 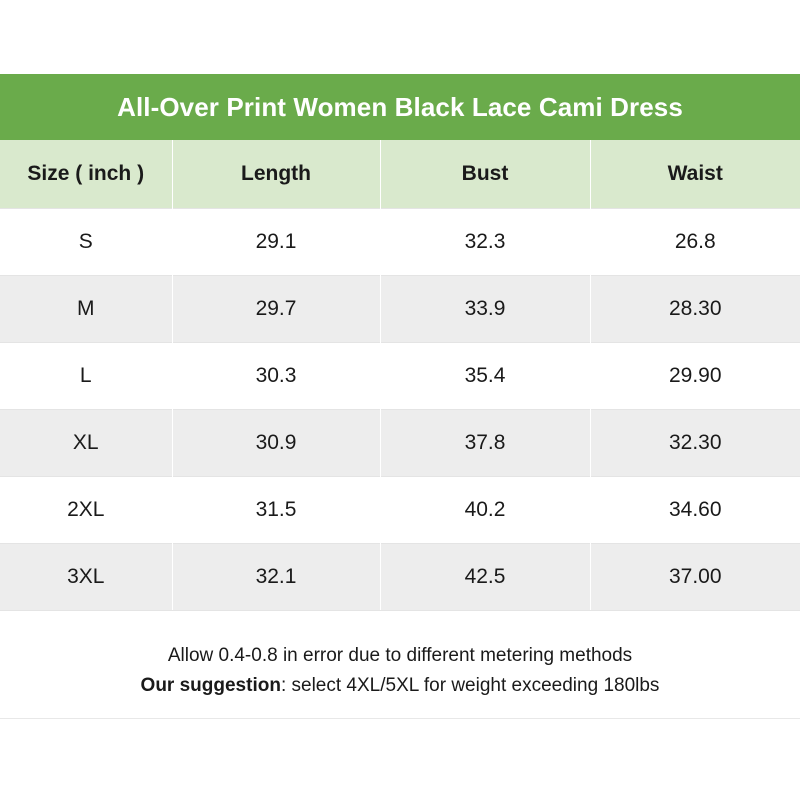 What do you see at coordinates (695, 174) in the screenshot?
I see `column-header-waist: Waist` at bounding box center [695, 174].